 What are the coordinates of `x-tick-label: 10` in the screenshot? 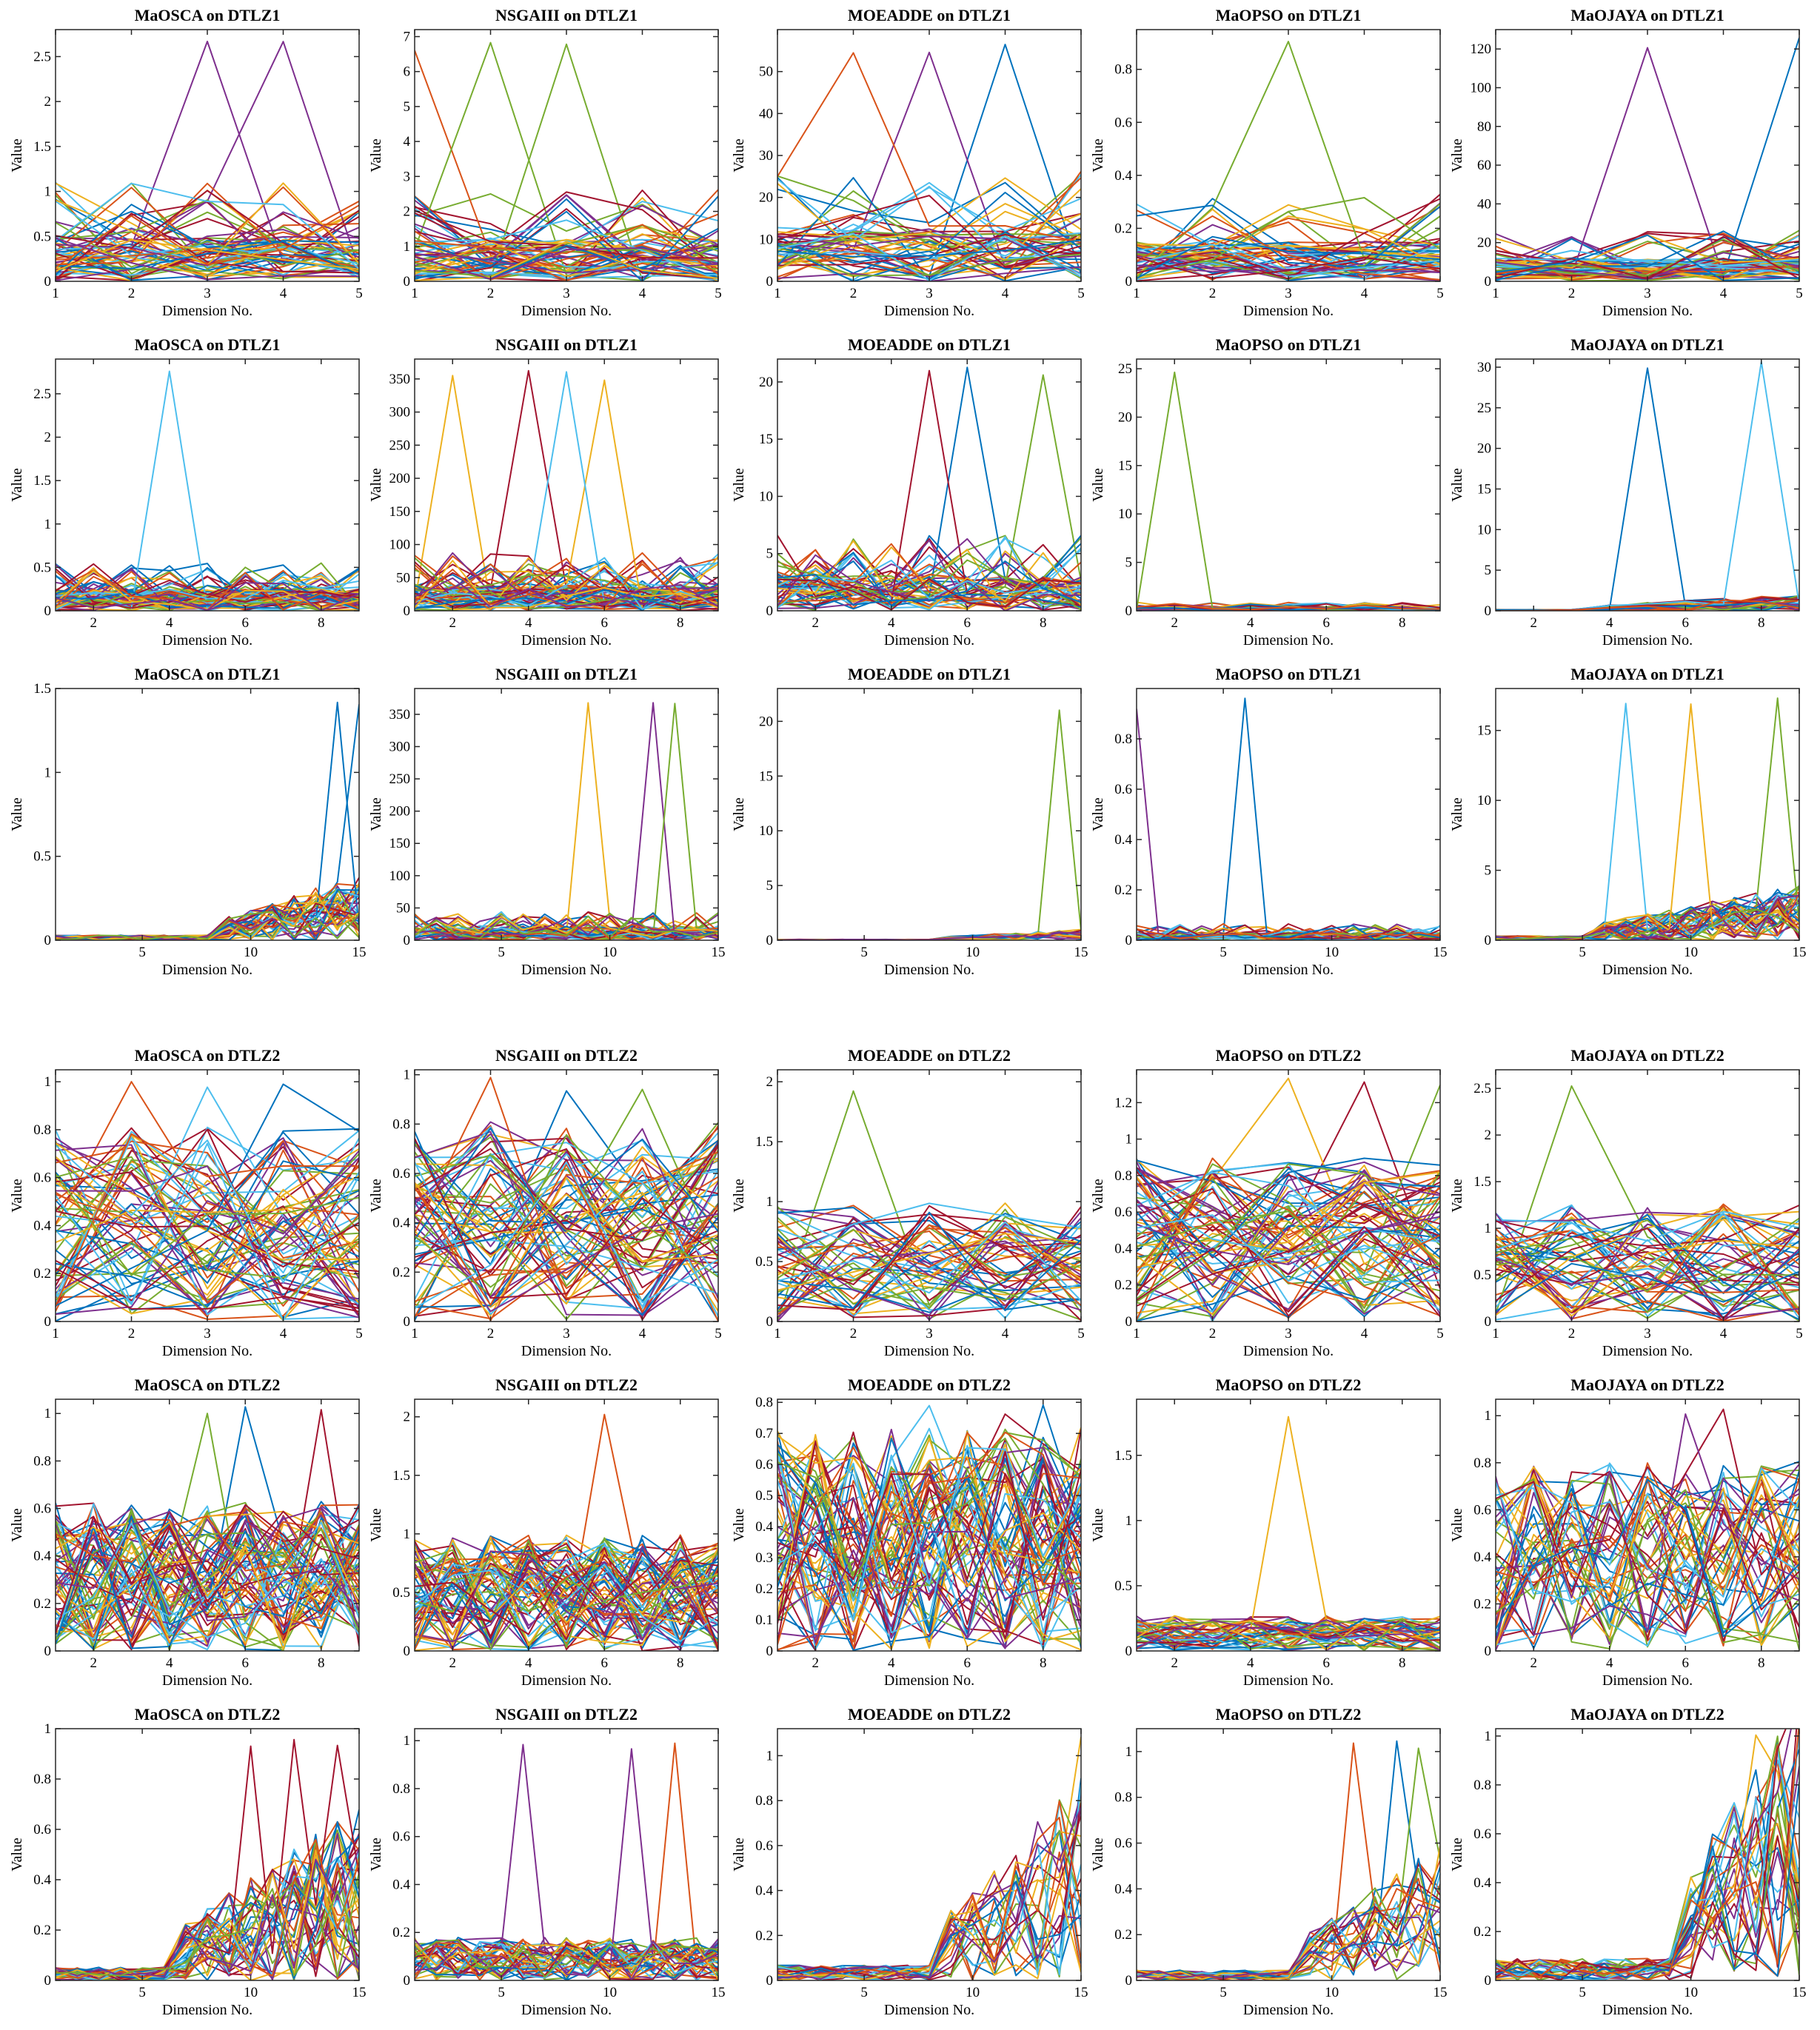 It's located at (251, 952).